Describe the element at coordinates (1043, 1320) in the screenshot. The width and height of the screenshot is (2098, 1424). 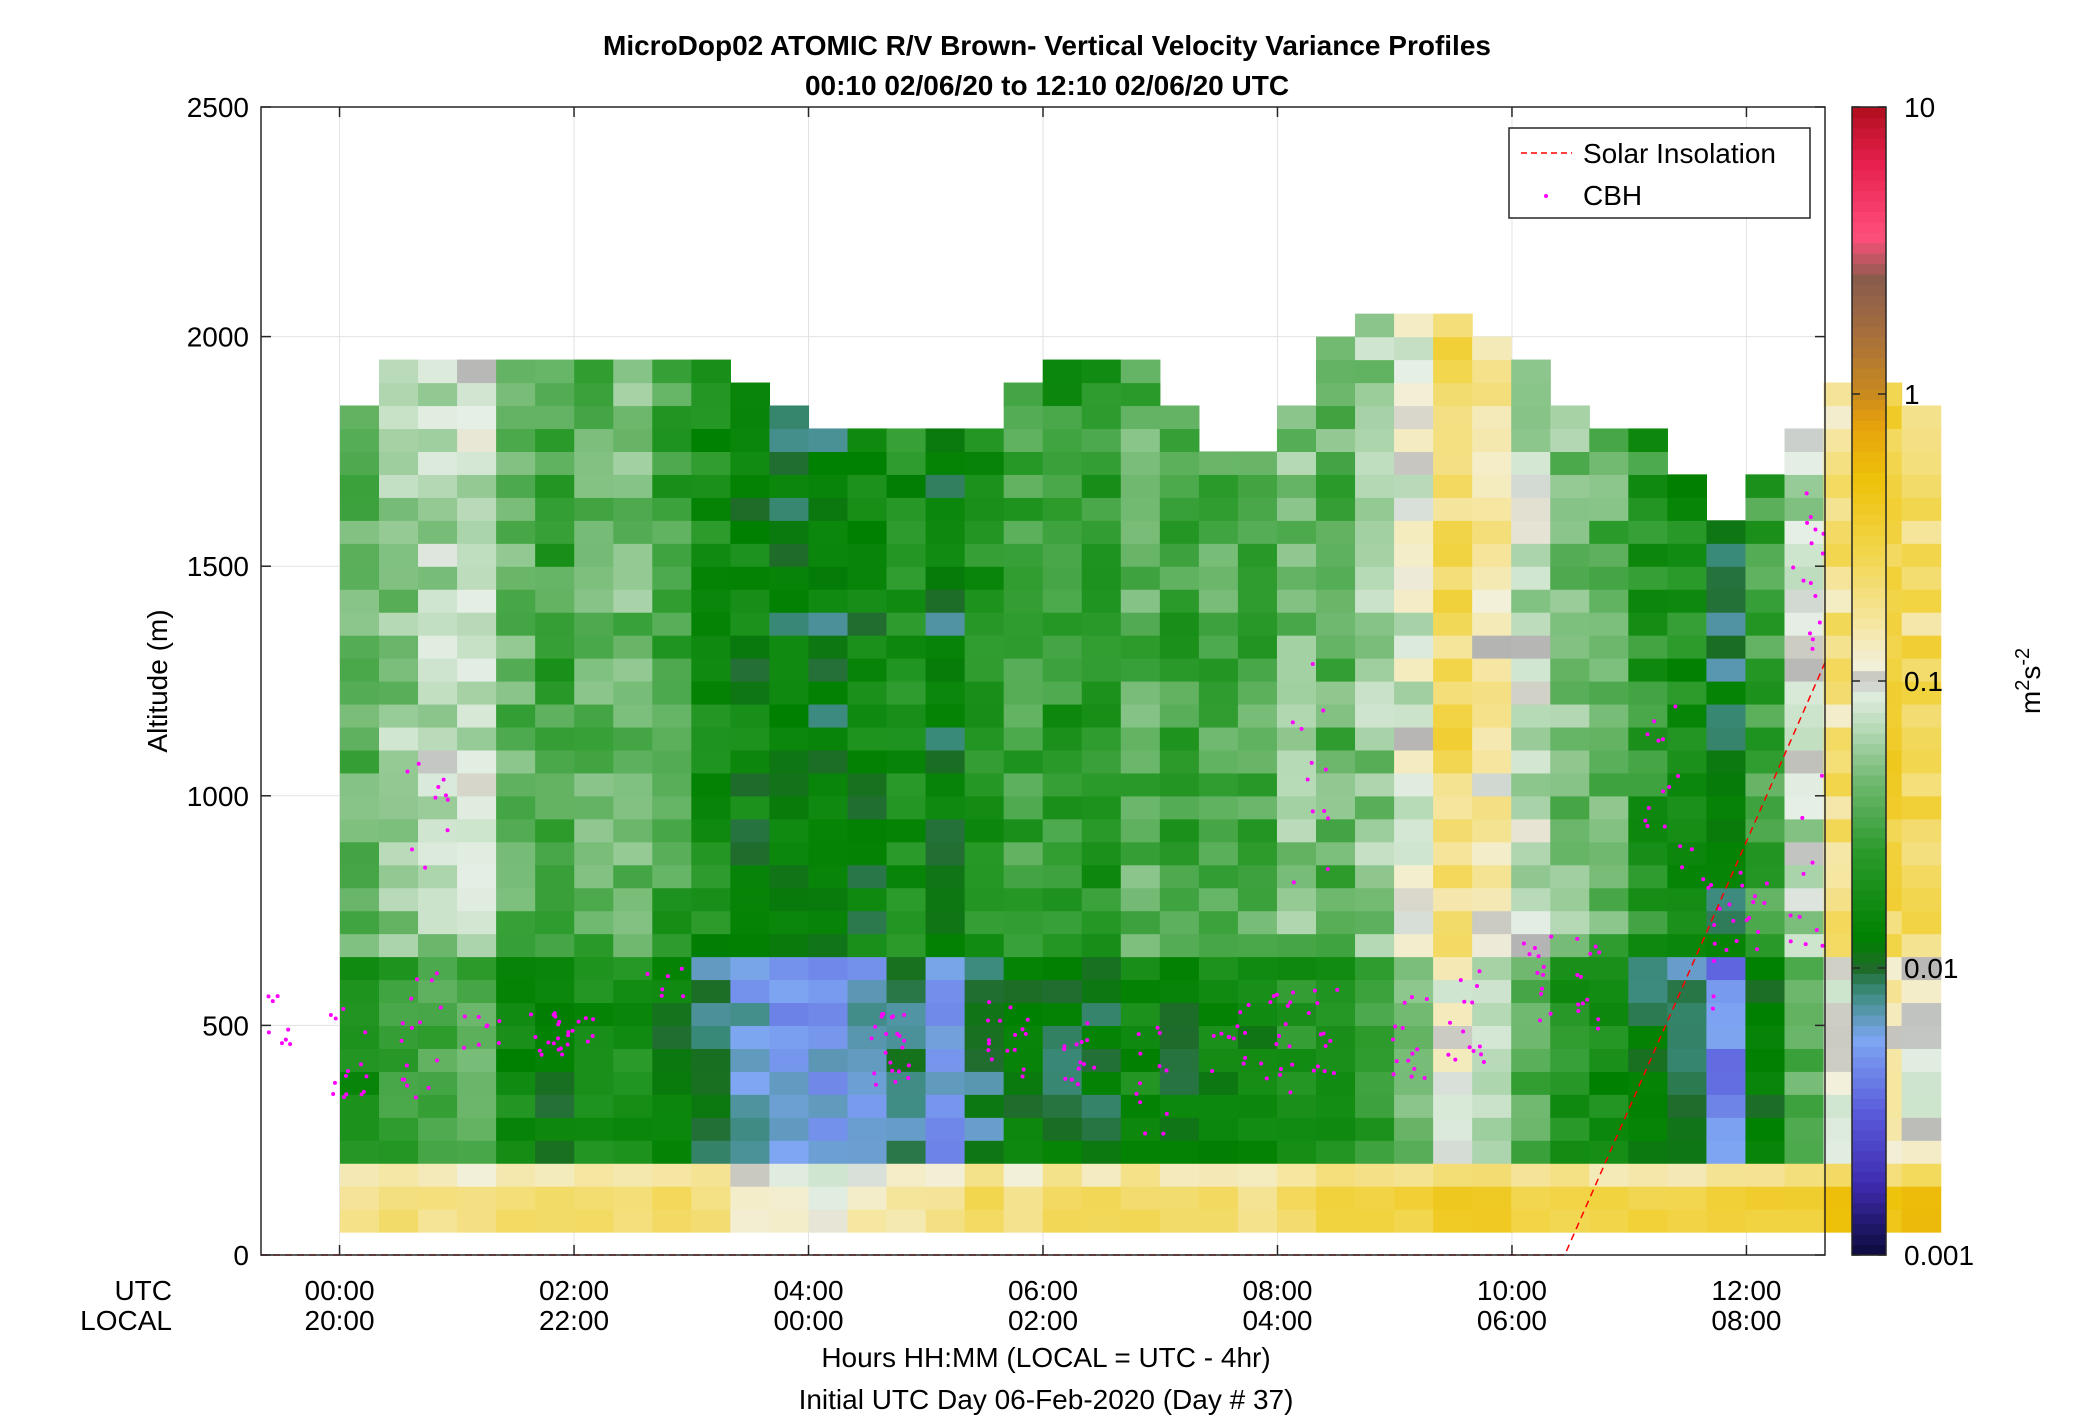
I see `x-tick-label-local: 02:00` at that location.